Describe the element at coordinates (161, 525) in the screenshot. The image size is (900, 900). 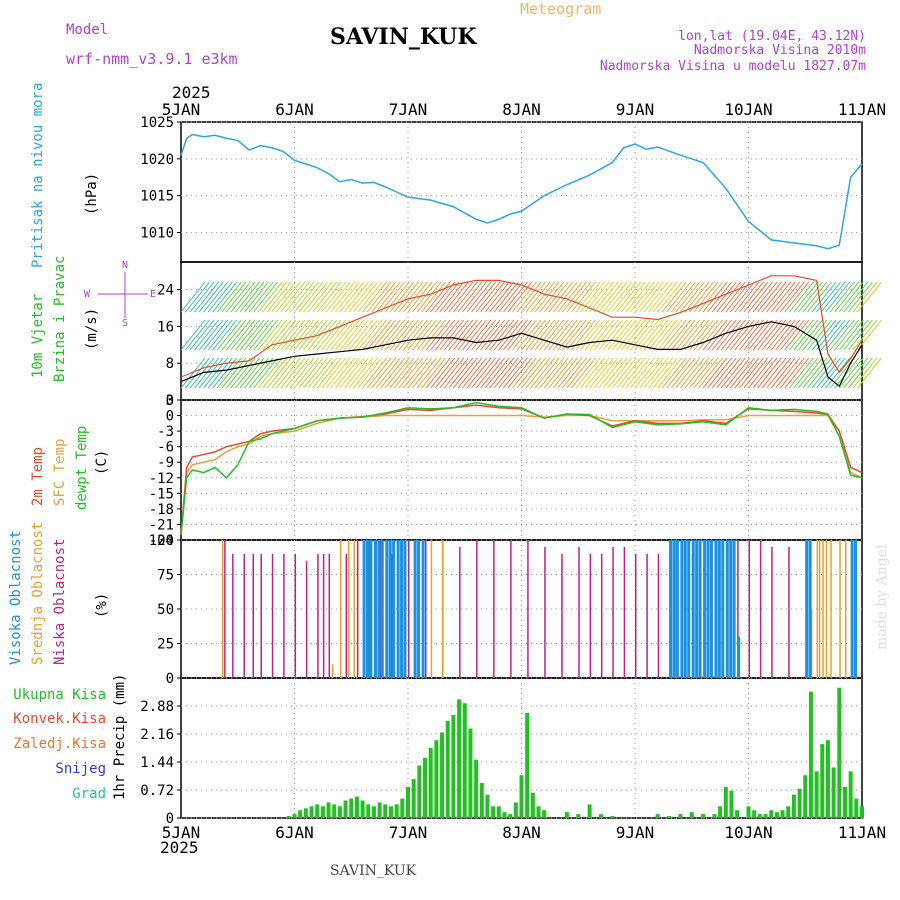
I see `y-tick-label: -21` at that location.